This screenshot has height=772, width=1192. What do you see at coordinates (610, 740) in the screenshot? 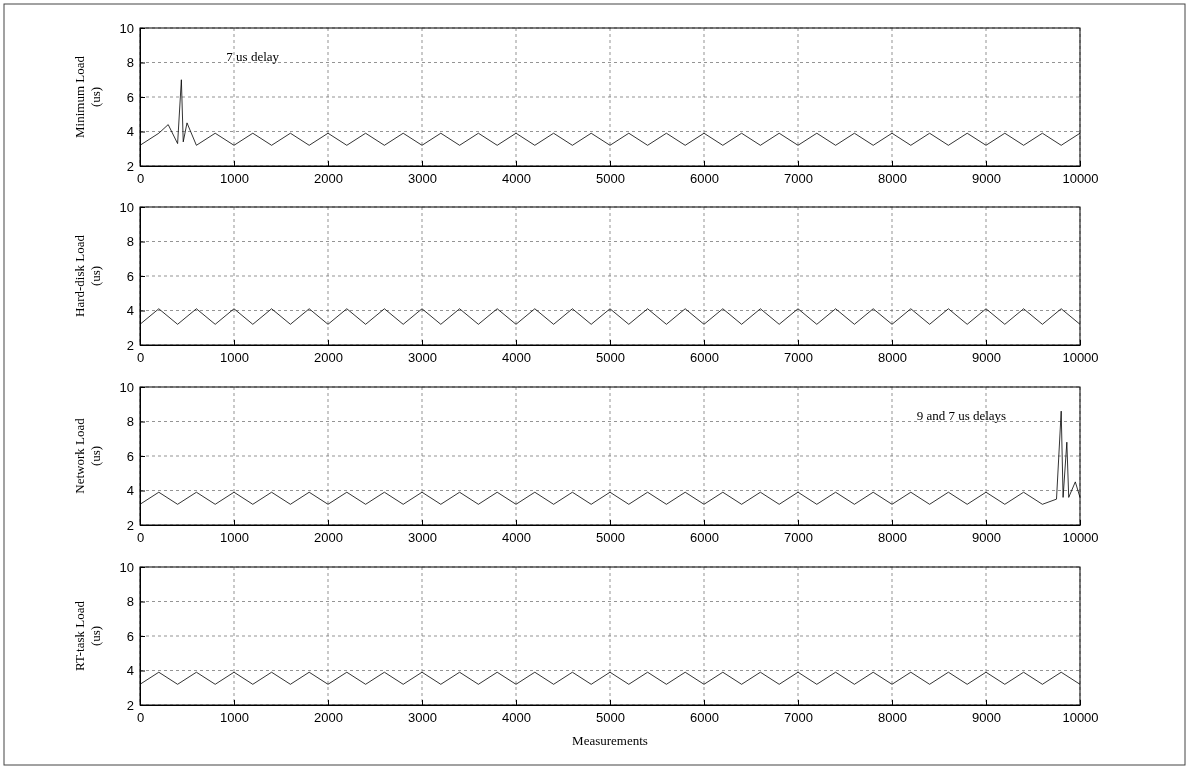
I see `x-axis-title: Measurements` at bounding box center [610, 740].